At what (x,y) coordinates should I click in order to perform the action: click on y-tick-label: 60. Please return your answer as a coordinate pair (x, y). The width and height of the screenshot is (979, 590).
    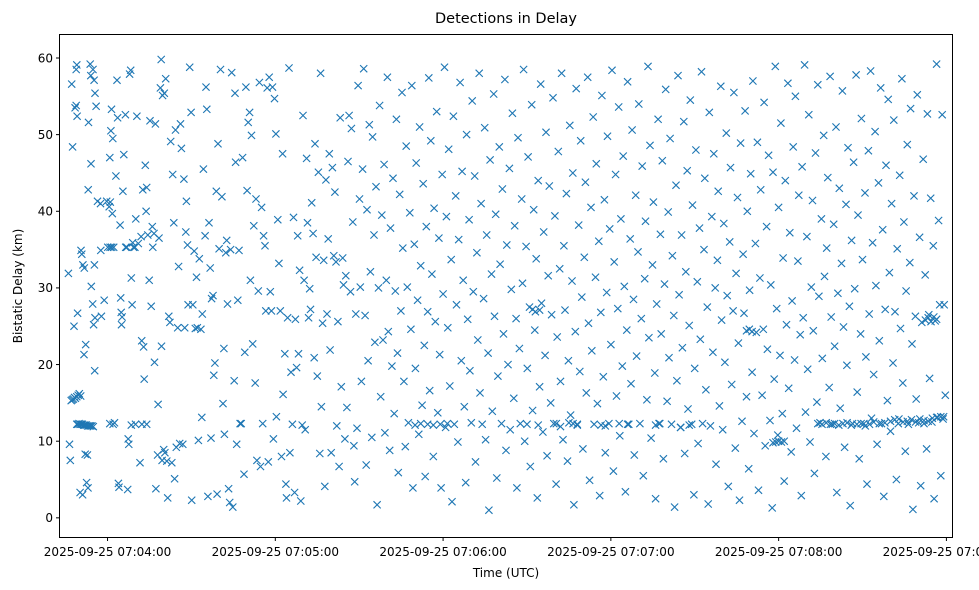
    Looking at the image, I should click on (45, 58).